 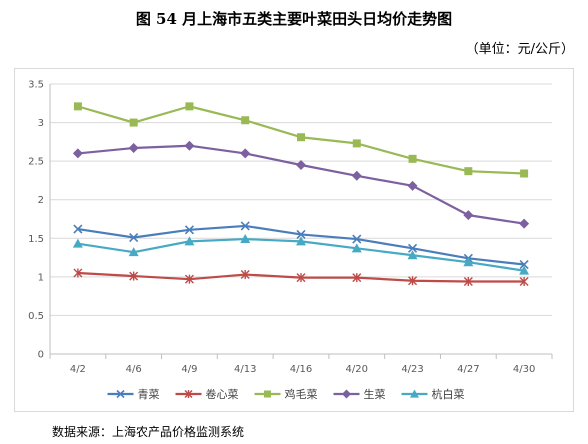 I want to click on y-tick-label-3: 1.5, so click(x=36, y=239).